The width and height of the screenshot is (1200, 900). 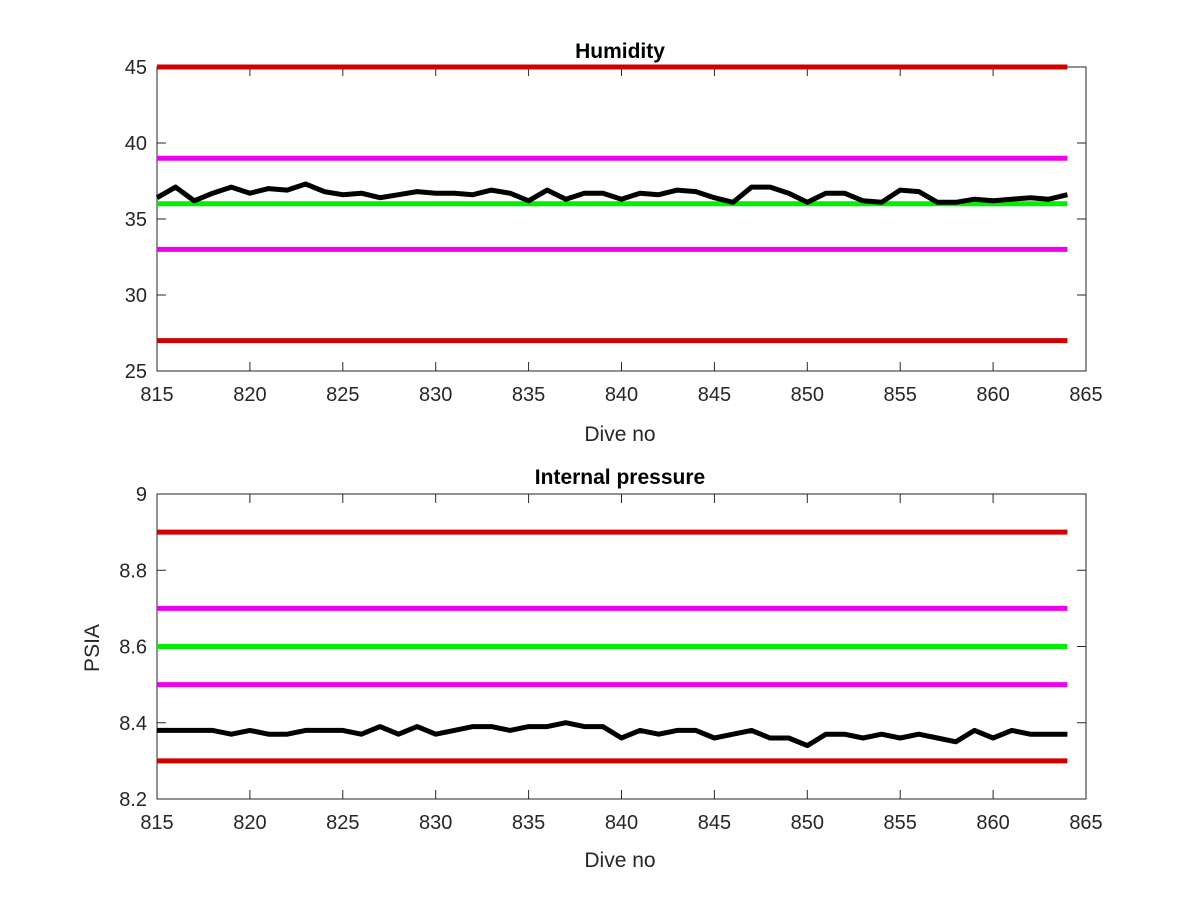 I want to click on humidity-x-tick-label: 860, so click(x=992, y=395).